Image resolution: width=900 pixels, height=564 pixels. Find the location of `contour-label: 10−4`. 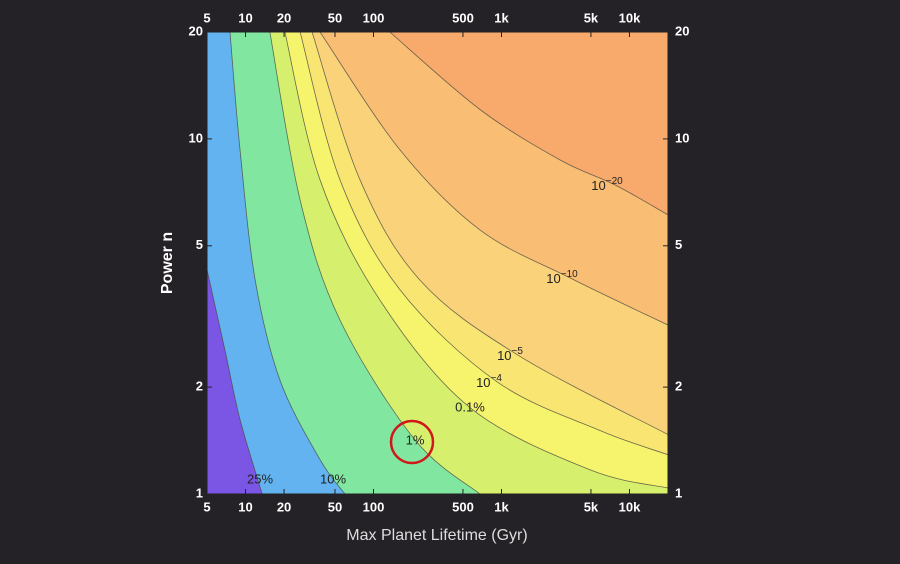

contour-label: 10−4 is located at coordinates (489, 382).